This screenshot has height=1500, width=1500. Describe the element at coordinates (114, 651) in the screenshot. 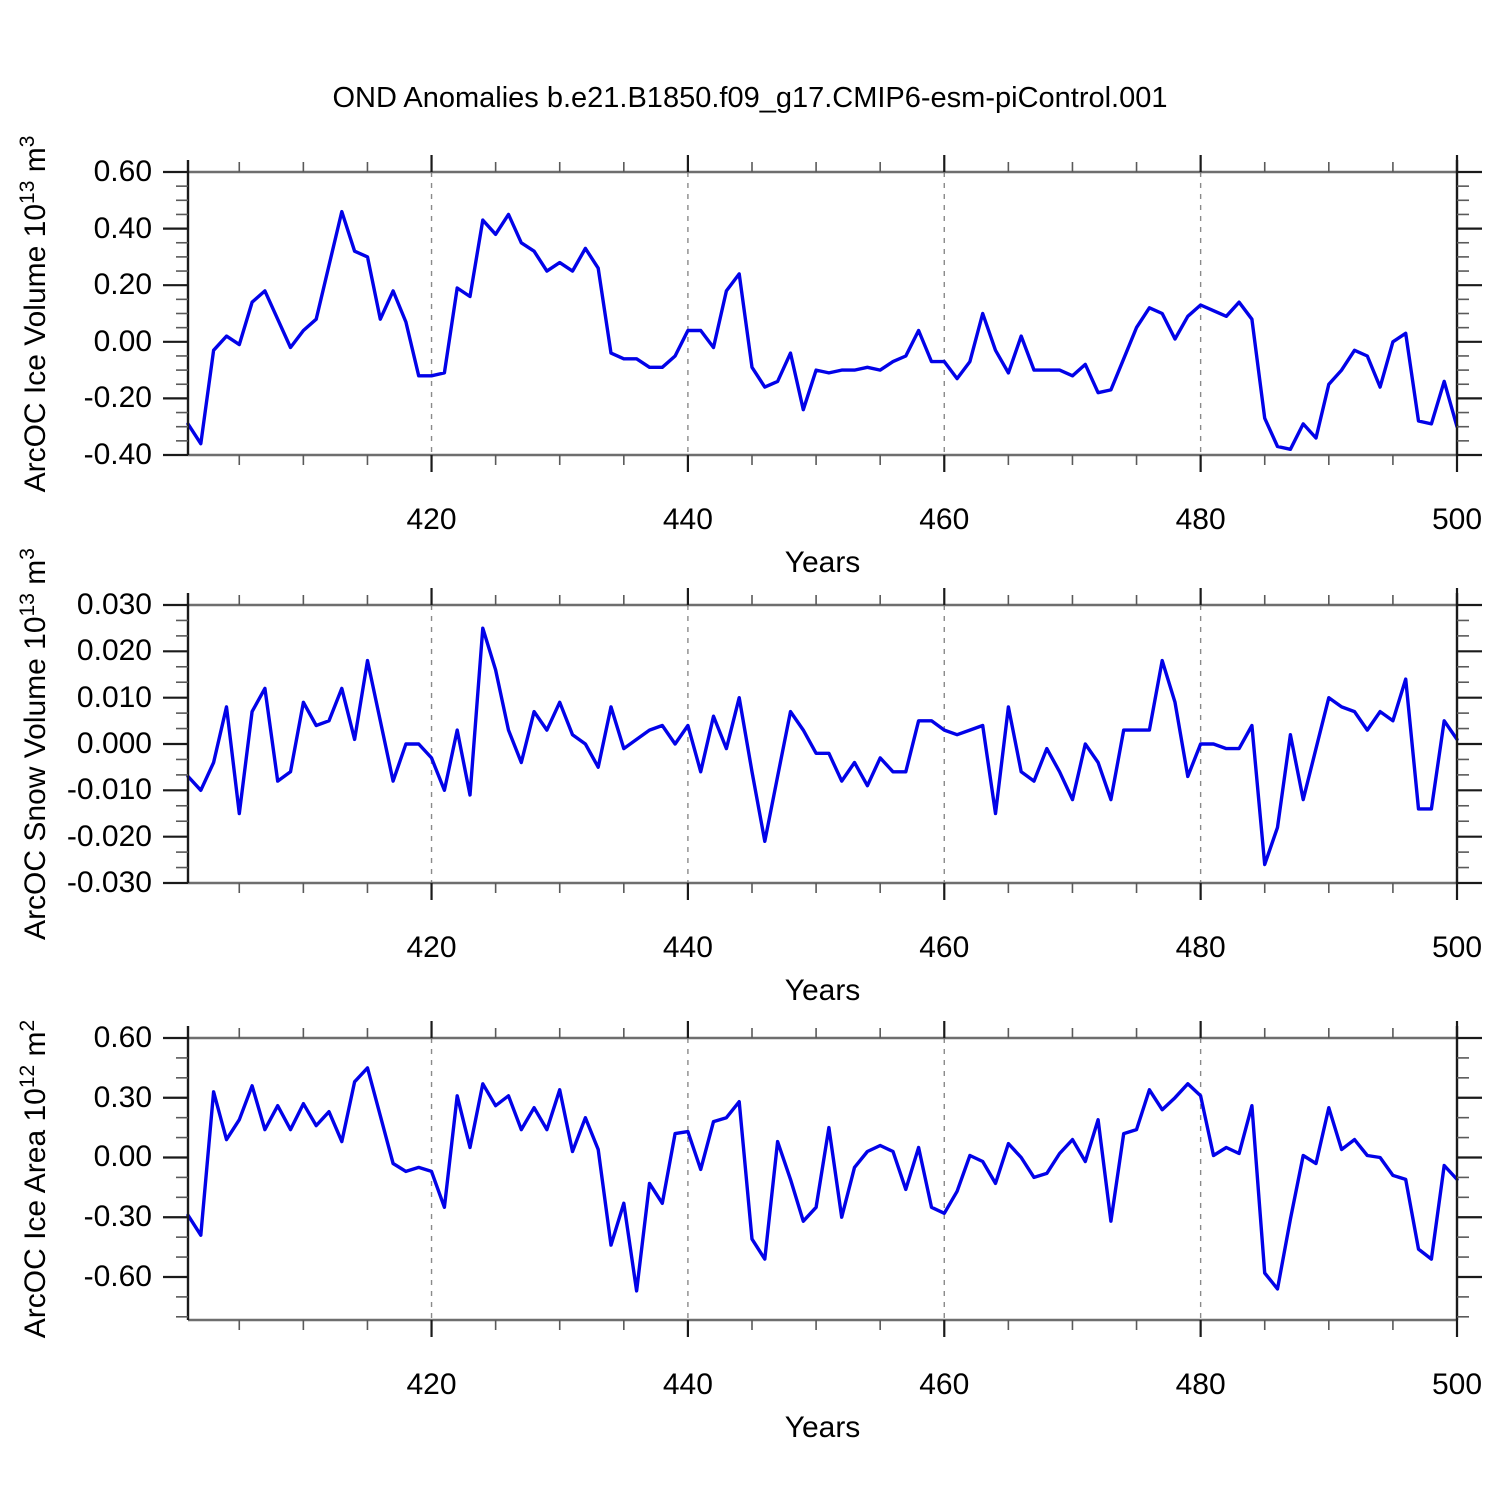

I see `y-tick-label: 0.020` at that location.